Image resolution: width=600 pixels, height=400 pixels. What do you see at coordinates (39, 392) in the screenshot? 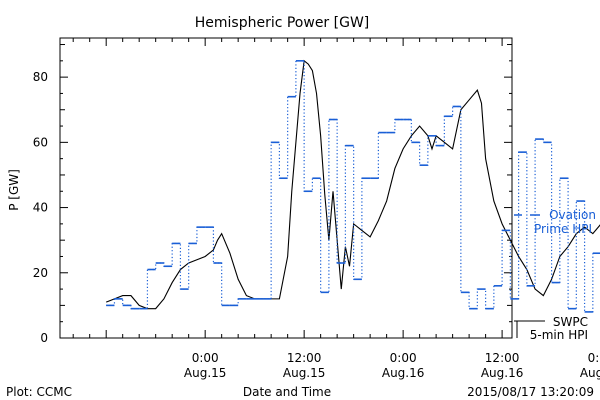
I see `footer-left: Plot: CCMC` at bounding box center [39, 392].